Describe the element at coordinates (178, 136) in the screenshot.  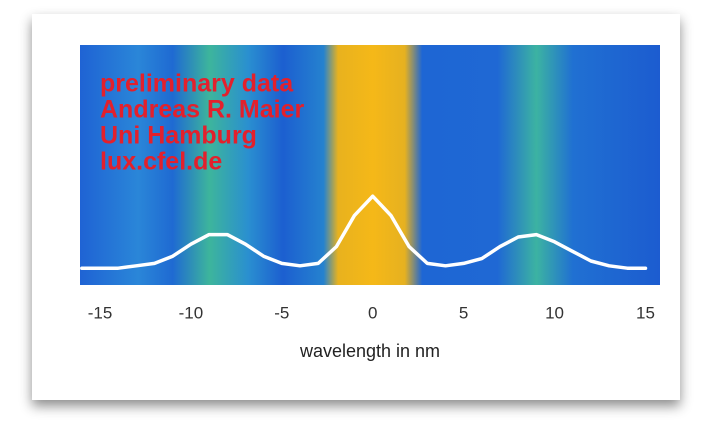
I see `annotation: Uni Hamburg` at that location.